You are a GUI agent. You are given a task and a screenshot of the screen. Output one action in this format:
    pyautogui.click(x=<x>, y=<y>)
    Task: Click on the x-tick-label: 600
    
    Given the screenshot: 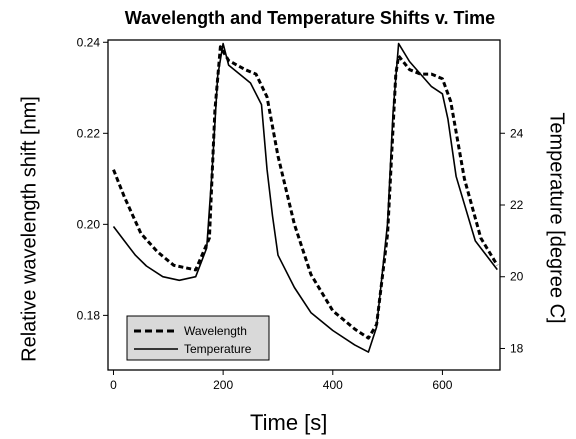 What is the action you would take?
    pyautogui.click(x=442, y=385)
    